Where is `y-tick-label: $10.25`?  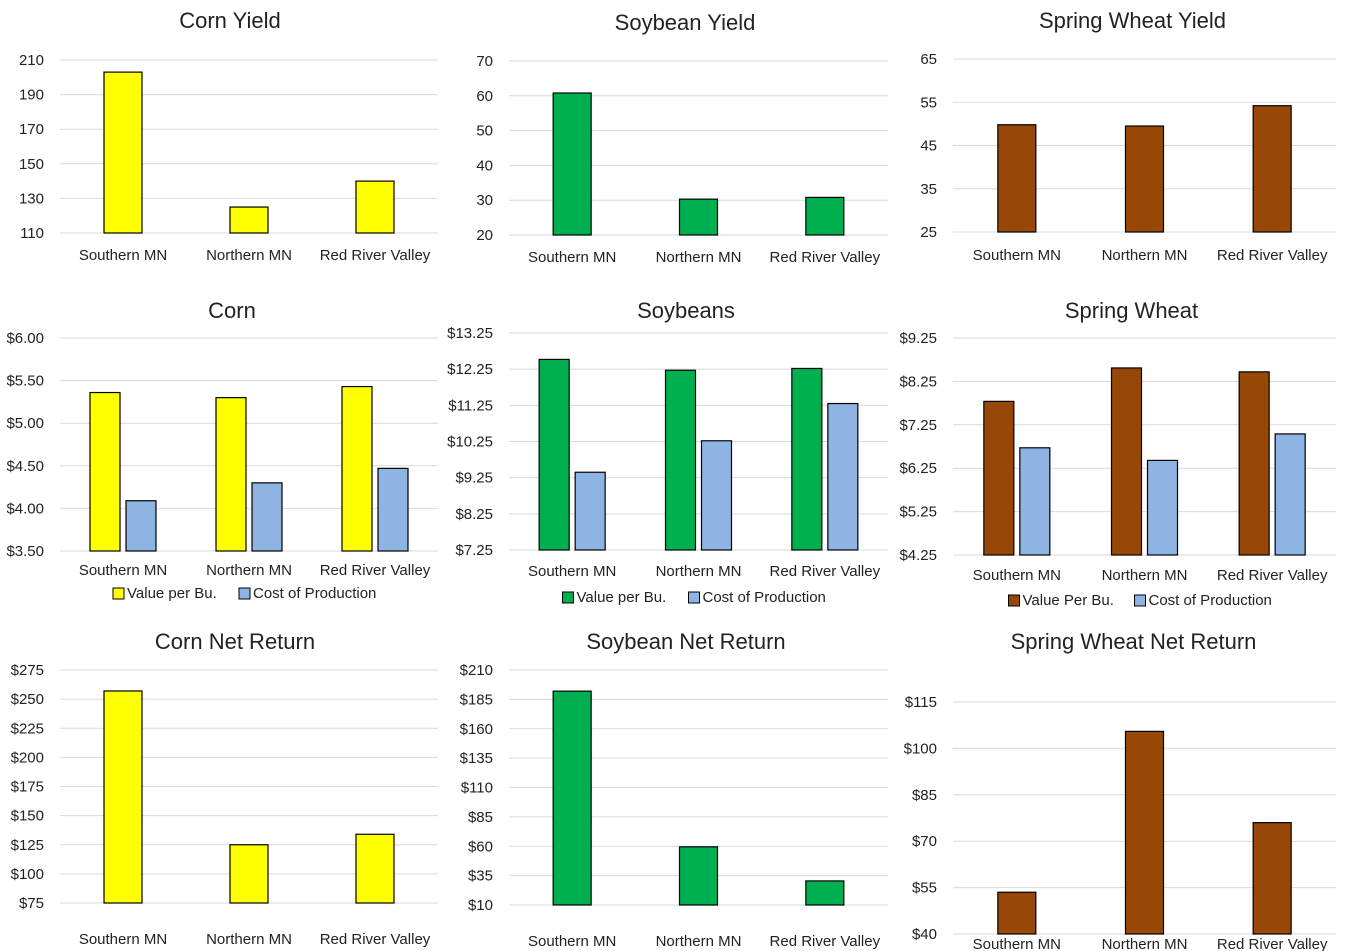
y-tick-label: $10.25 is located at coordinates (470, 442).